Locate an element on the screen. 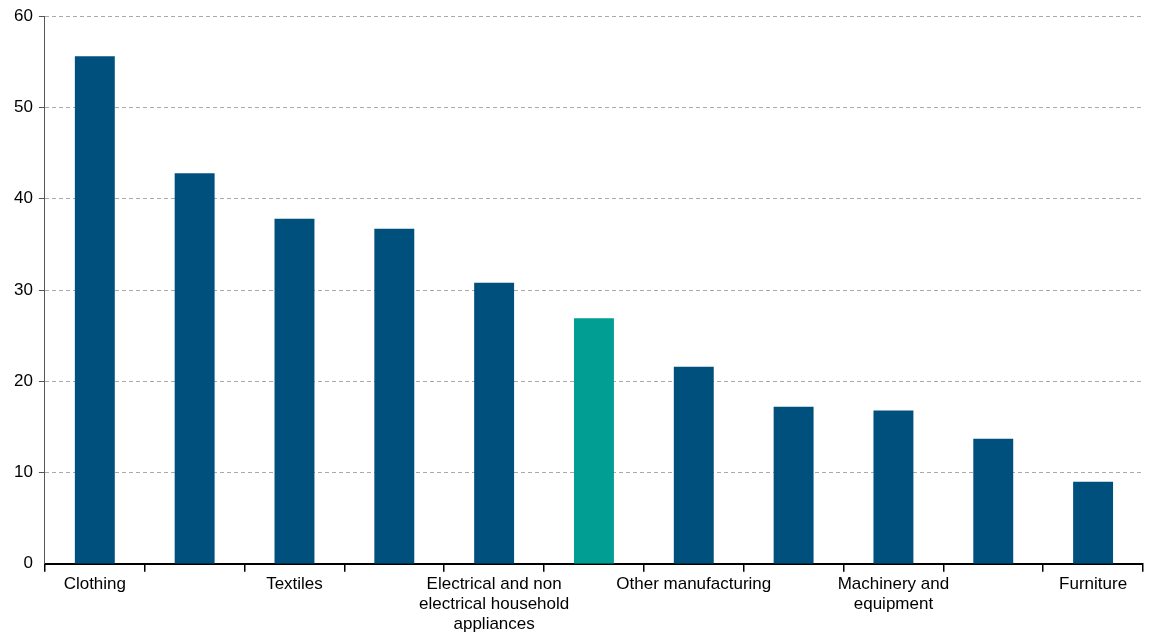  y-tick-label: 10 is located at coordinates (23, 472).